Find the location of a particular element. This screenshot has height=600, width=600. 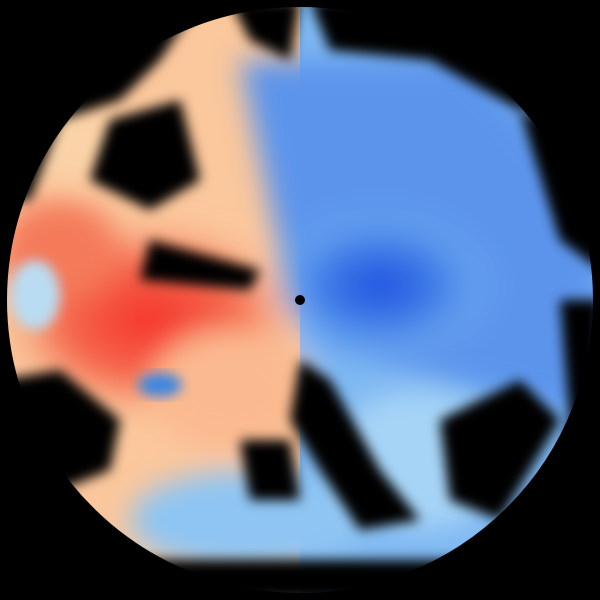

radar-site is located at coordinates (300, 300).